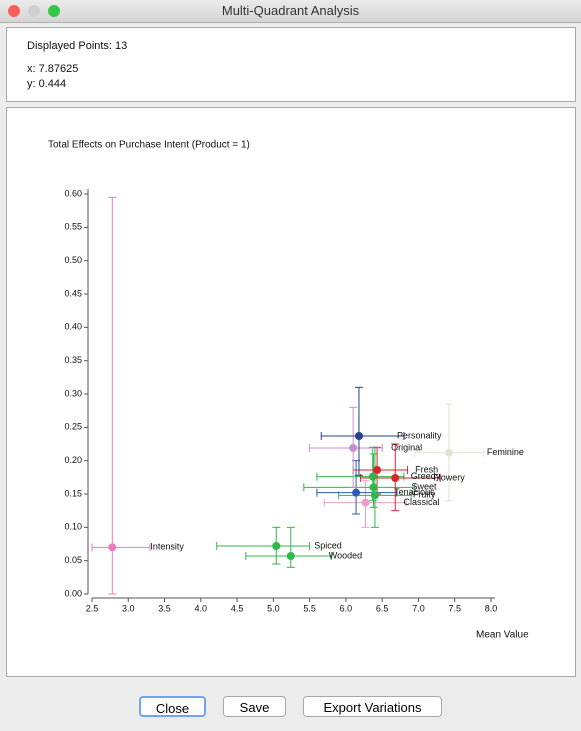  I want to click on x-tick-label: 7.5, so click(454, 608).